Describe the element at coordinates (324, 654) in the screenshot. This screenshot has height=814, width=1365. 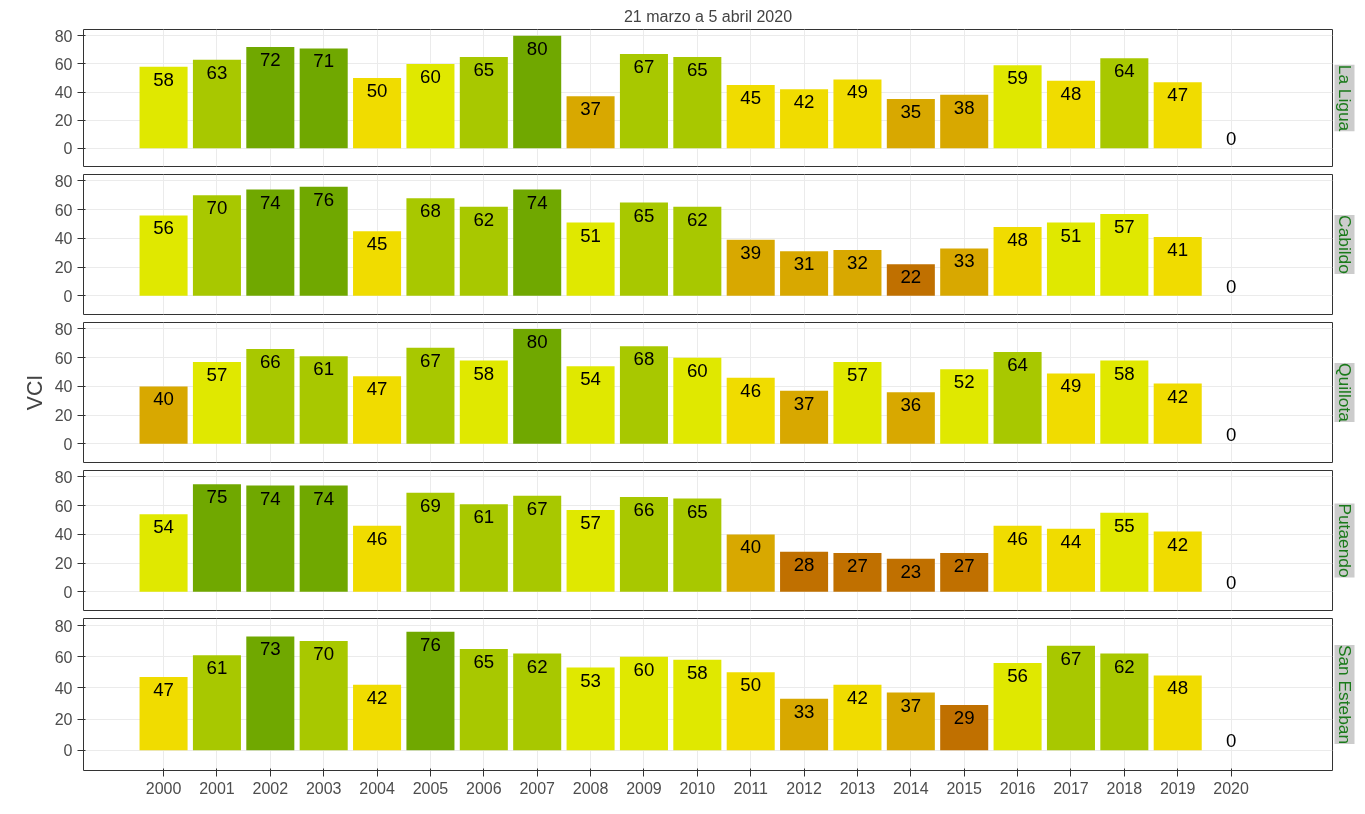
I see `data-label: 70` at that location.